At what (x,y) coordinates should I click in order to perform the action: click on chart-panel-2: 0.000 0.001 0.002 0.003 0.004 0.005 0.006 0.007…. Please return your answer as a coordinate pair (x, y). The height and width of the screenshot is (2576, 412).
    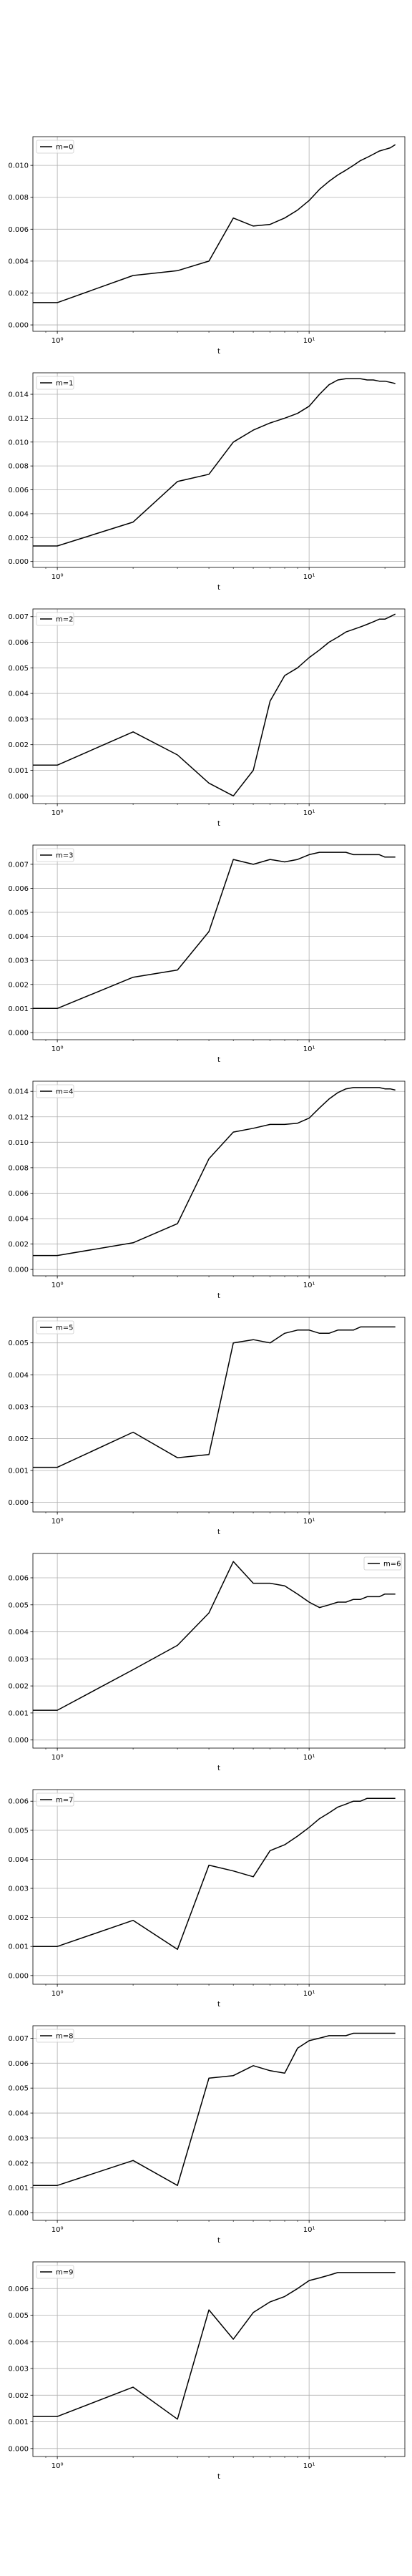
    Looking at the image, I should click on (207, 718).